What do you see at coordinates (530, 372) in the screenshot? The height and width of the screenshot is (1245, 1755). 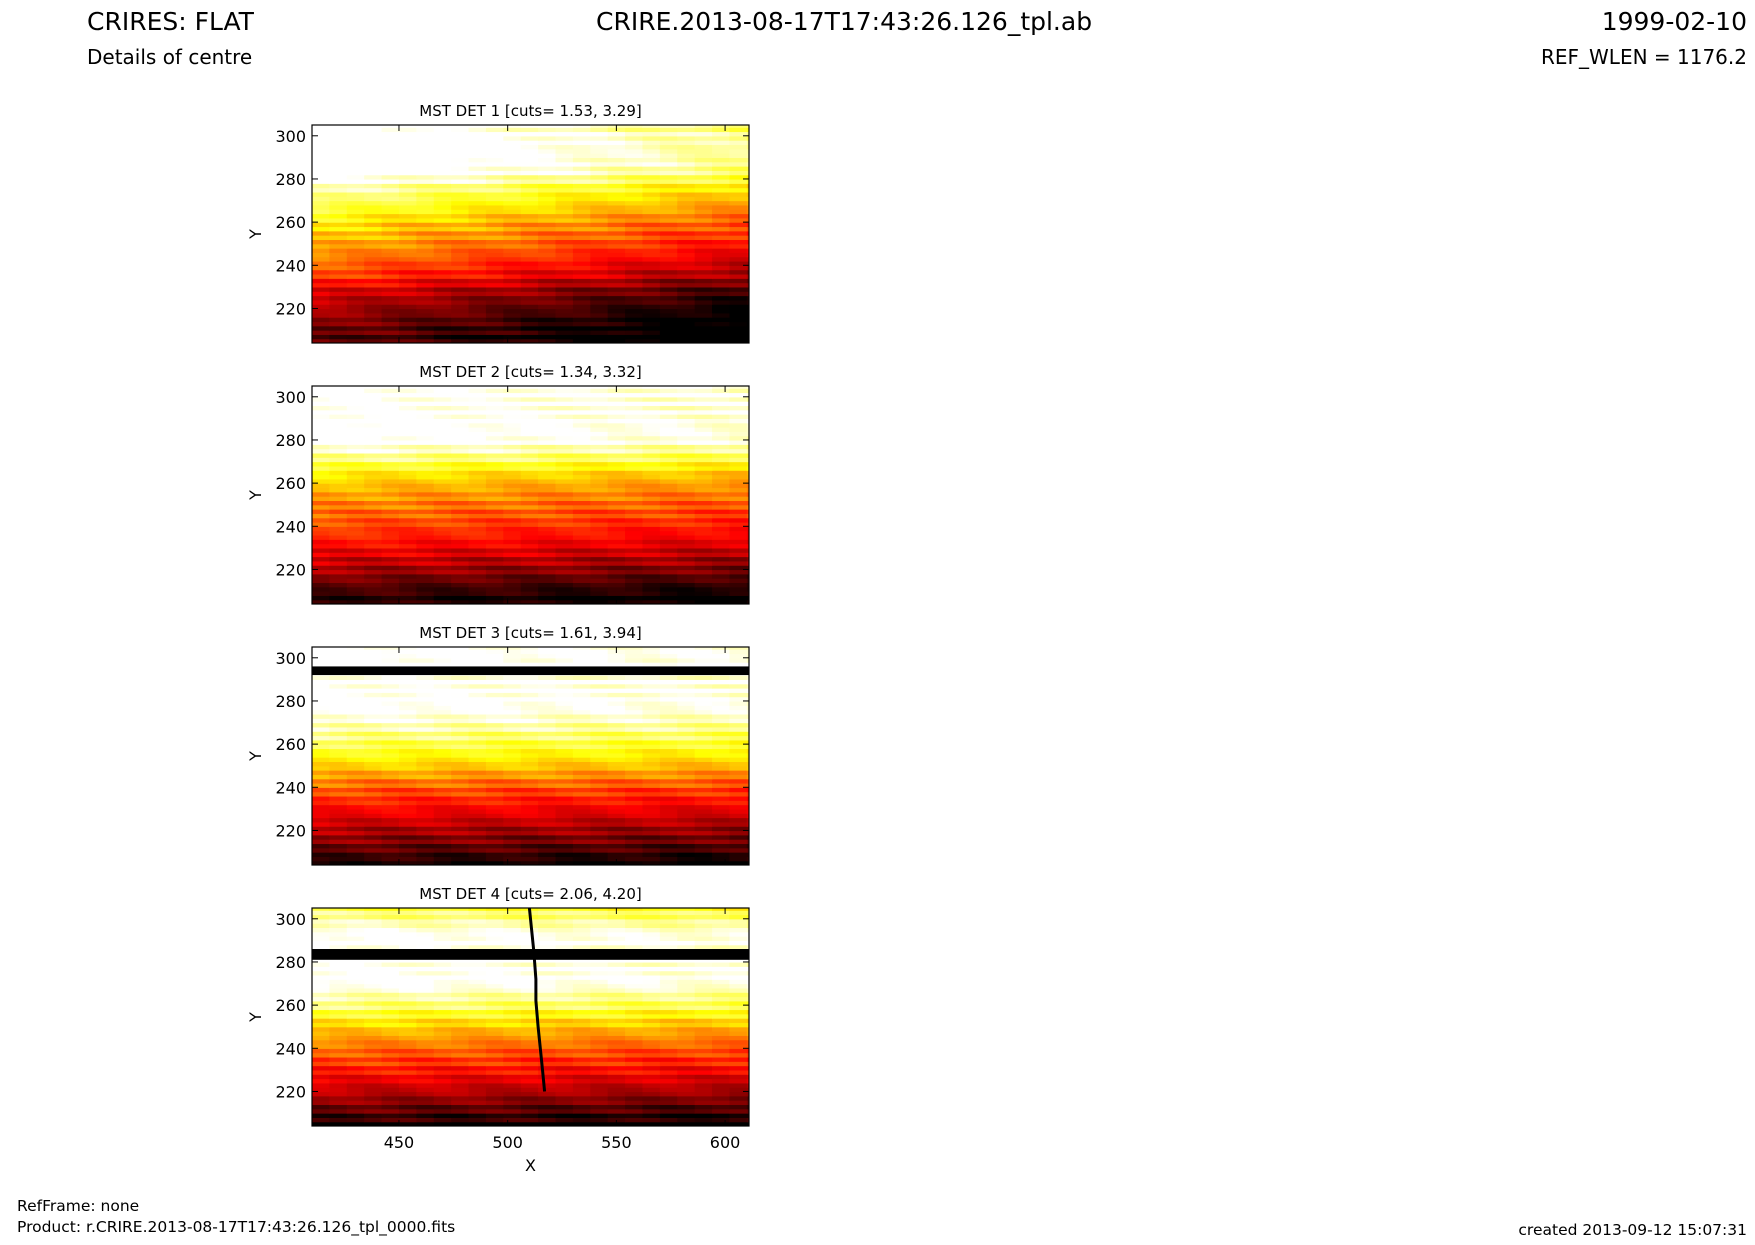 I see `panel-title: MST DET 2 [cuts= 1.34, 3.32]` at bounding box center [530, 372].